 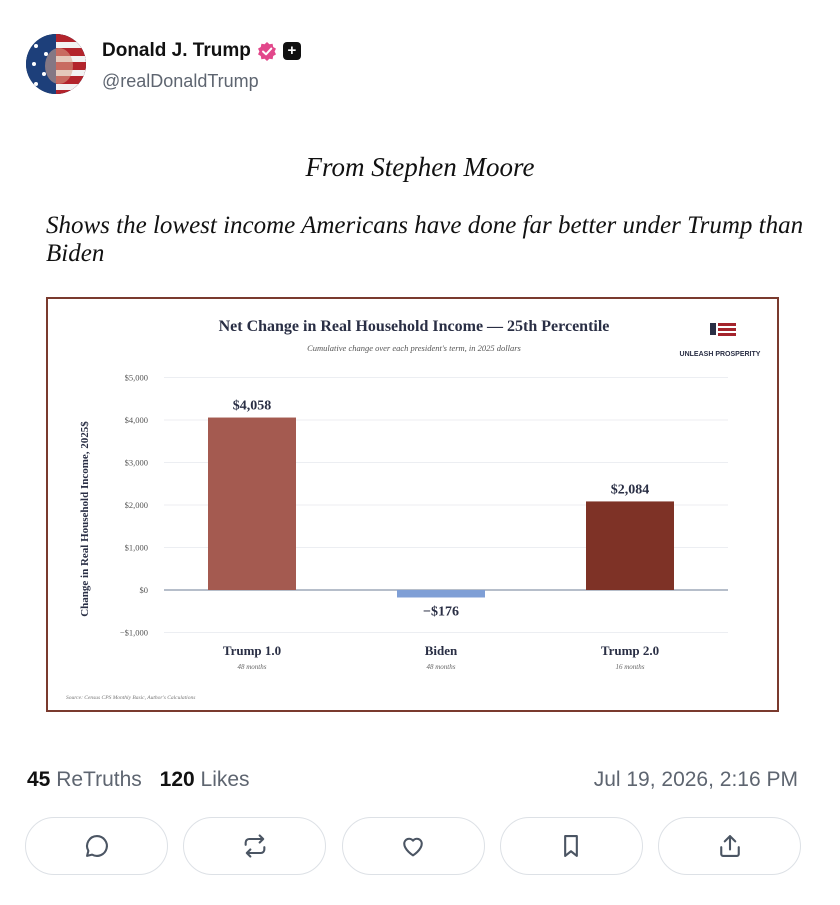 I want to click on like-button, so click(x=413, y=846).